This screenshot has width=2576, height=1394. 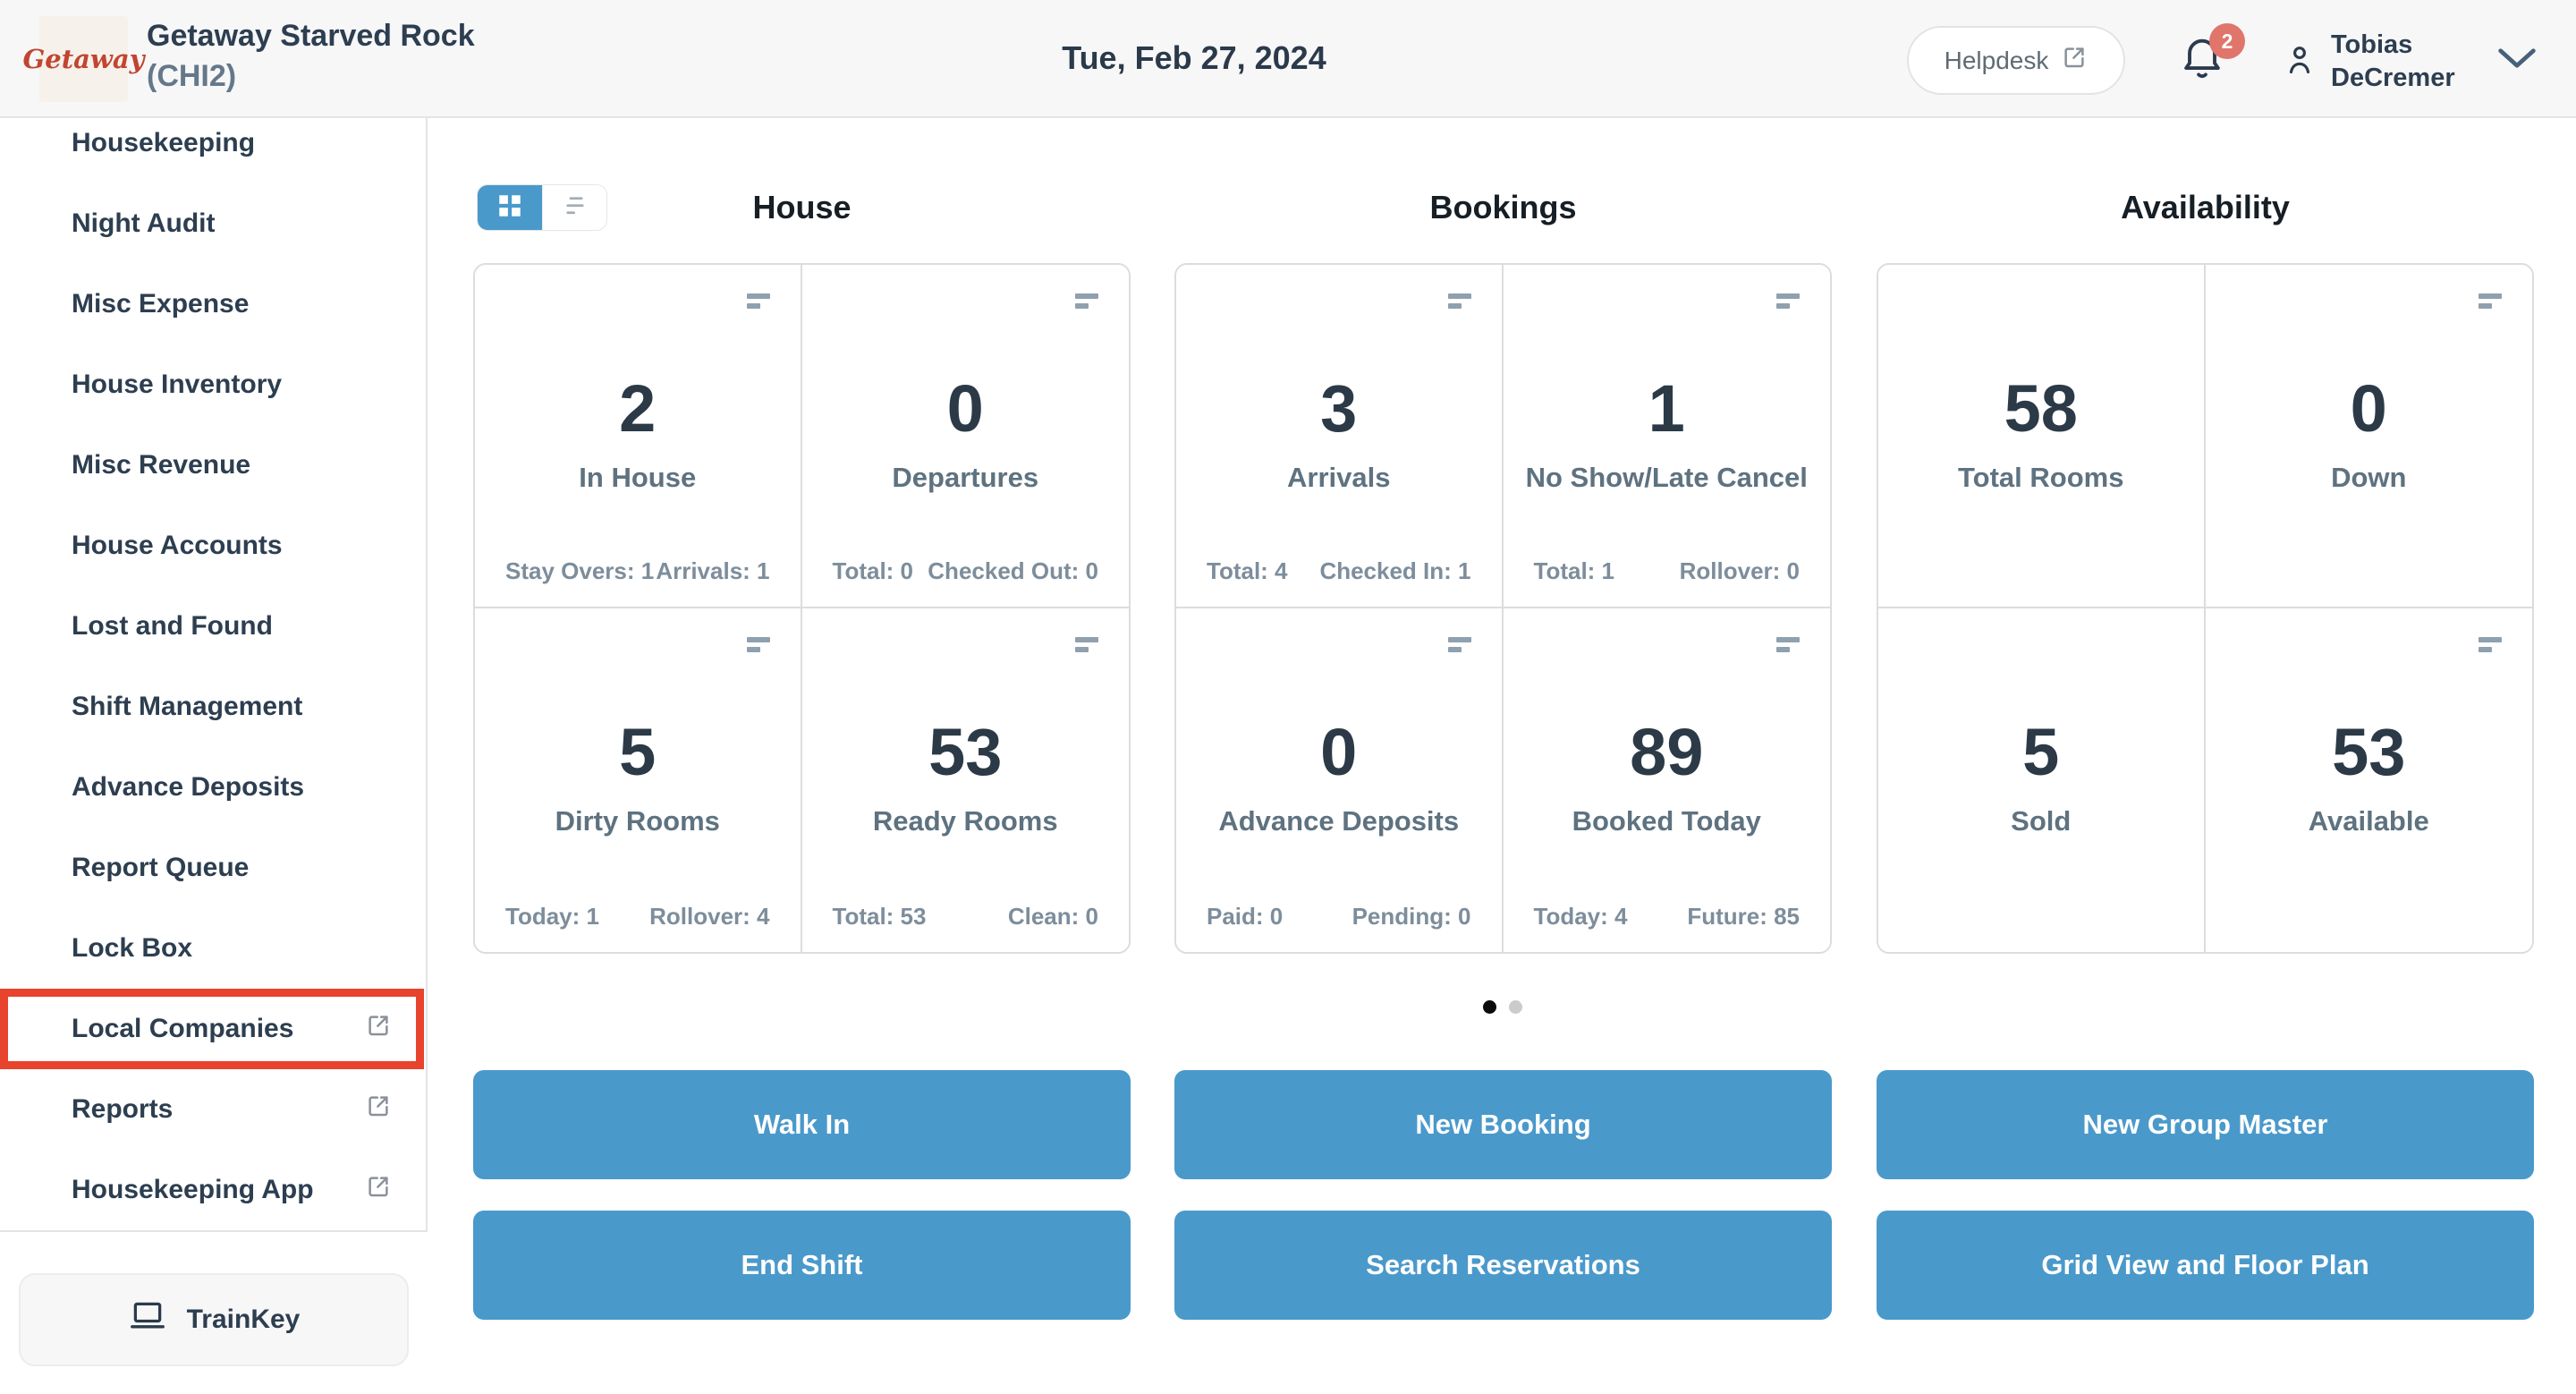 I want to click on bell-icon, so click(x=2202, y=62).